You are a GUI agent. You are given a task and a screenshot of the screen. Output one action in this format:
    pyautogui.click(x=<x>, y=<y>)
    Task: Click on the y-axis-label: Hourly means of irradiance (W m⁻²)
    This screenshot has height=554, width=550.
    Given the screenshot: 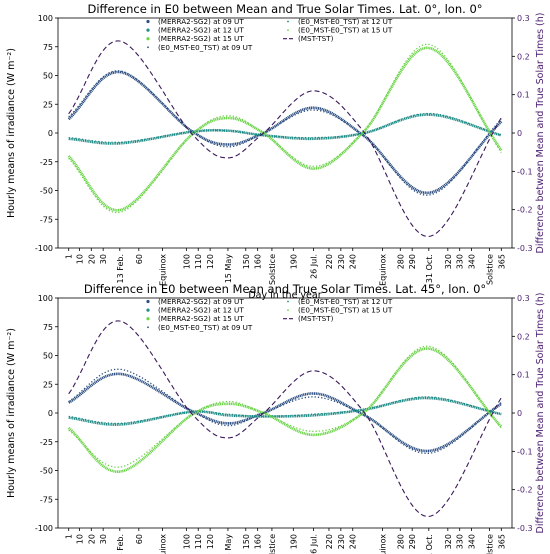 What is the action you would take?
    pyautogui.click(x=11, y=133)
    